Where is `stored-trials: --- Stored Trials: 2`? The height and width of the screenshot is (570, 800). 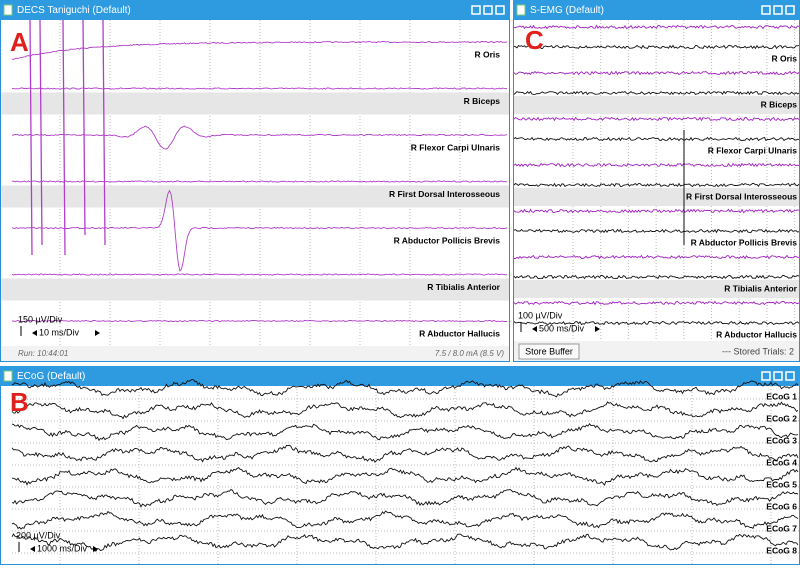
stored-trials: --- Stored Trials: 2 is located at coordinates (758, 351).